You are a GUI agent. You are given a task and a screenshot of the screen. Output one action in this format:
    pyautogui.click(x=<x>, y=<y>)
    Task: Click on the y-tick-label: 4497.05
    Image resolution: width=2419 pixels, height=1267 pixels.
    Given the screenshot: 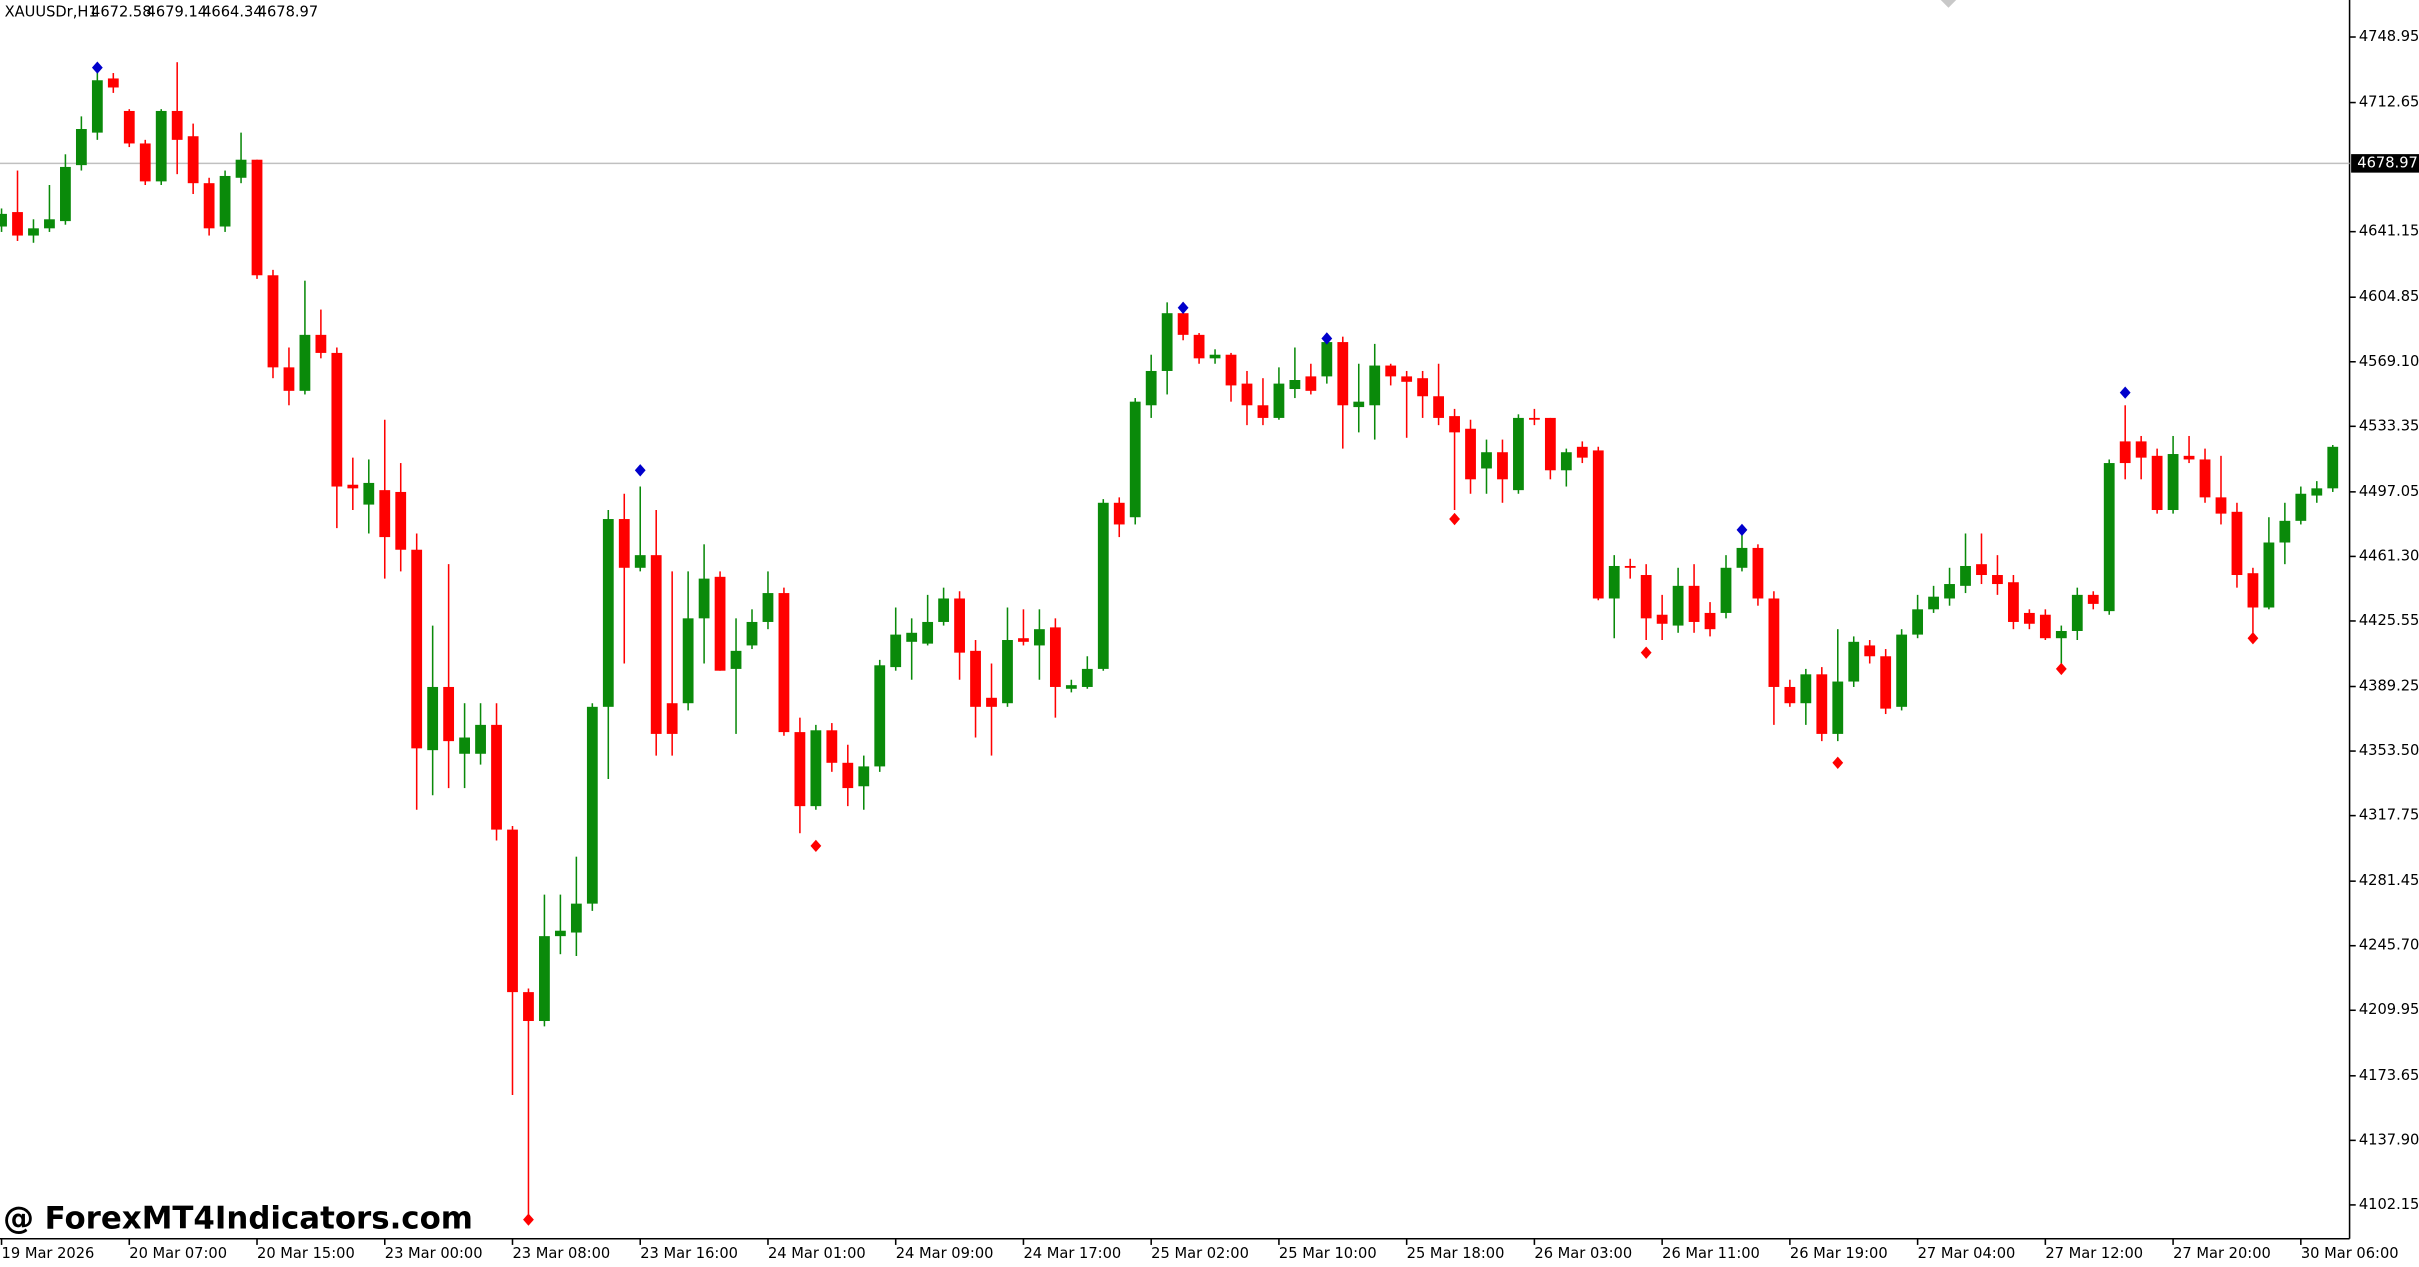 What is the action you would take?
    pyautogui.click(x=2389, y=491)
    